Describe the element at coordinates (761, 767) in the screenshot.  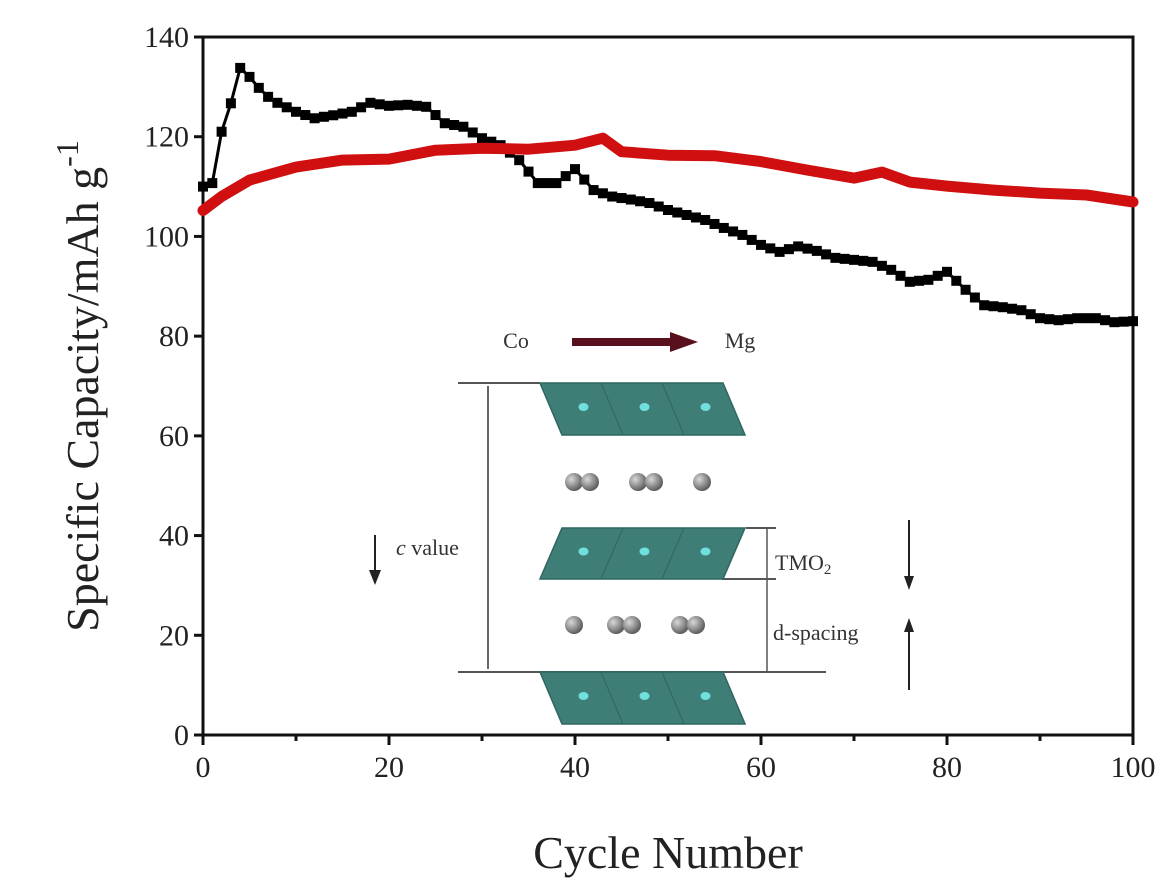
I see `x-tick-label: 60` at that location.